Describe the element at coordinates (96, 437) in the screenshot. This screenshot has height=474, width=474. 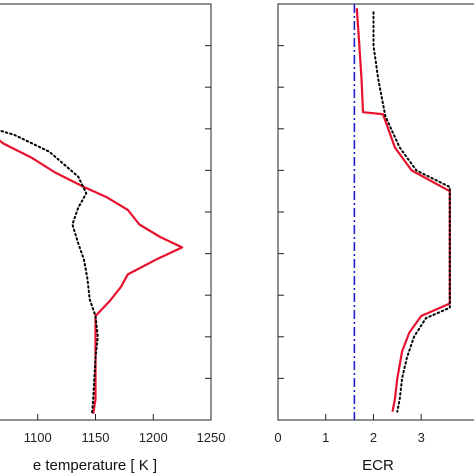
I see `chart-1-x-tick-label-1: 1150` at that location.